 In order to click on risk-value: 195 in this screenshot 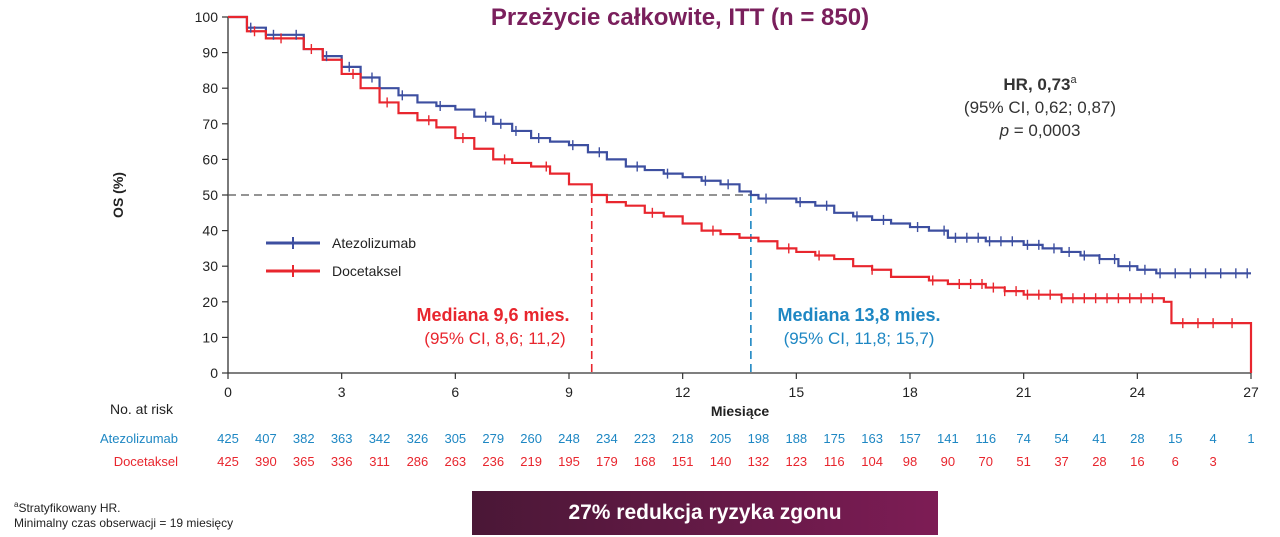, I will do `click(569, 461)`.